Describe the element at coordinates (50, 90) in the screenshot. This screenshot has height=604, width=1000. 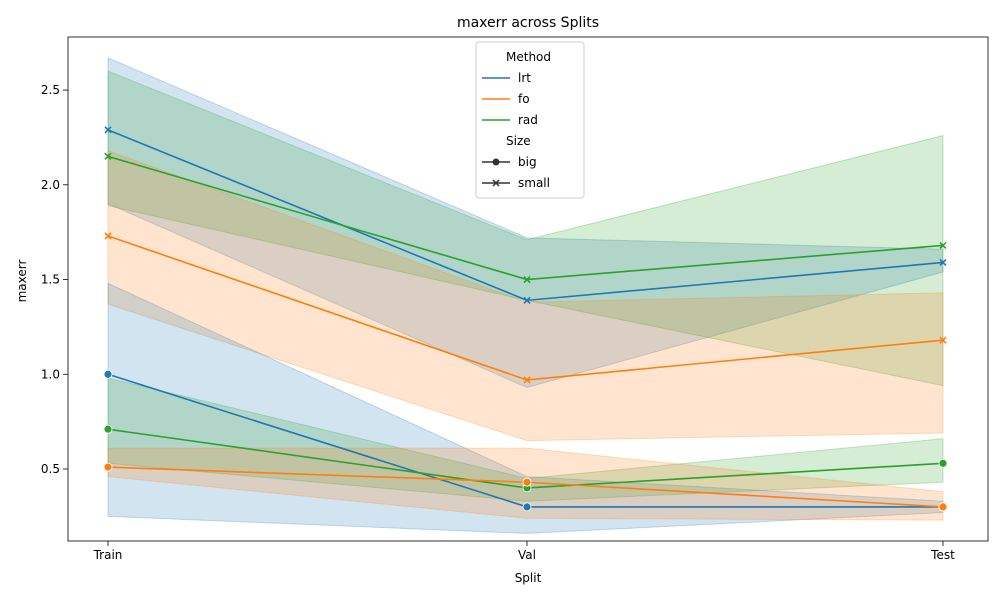
I see `y-tick-label: 2.5` at that location.